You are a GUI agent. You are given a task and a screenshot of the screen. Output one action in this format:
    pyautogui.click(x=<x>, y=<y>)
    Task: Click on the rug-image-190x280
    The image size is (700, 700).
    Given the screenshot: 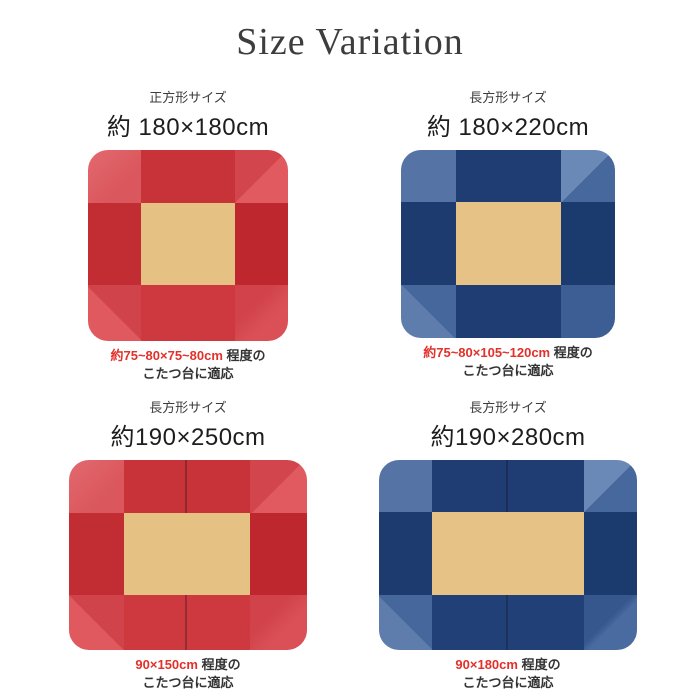 What is the action you would take?
    pyautogui.click(x=508, y=554)
    